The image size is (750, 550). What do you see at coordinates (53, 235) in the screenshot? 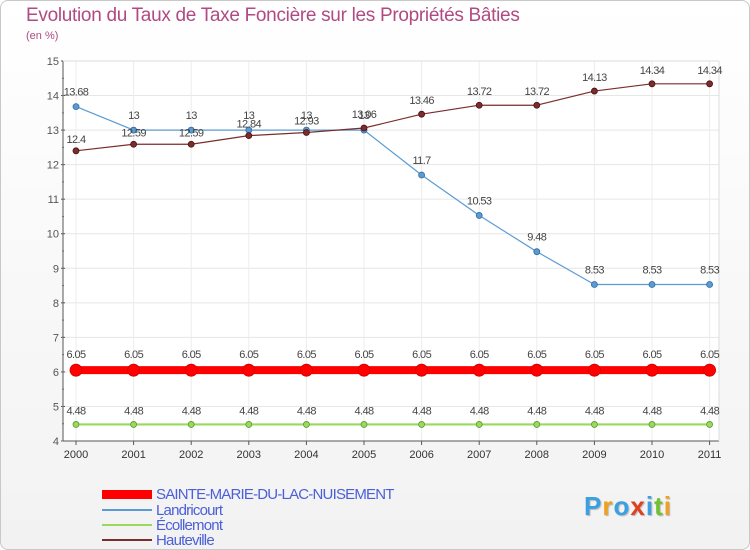
I see `y-tick-label: 10` at bounding box center [53, 235].